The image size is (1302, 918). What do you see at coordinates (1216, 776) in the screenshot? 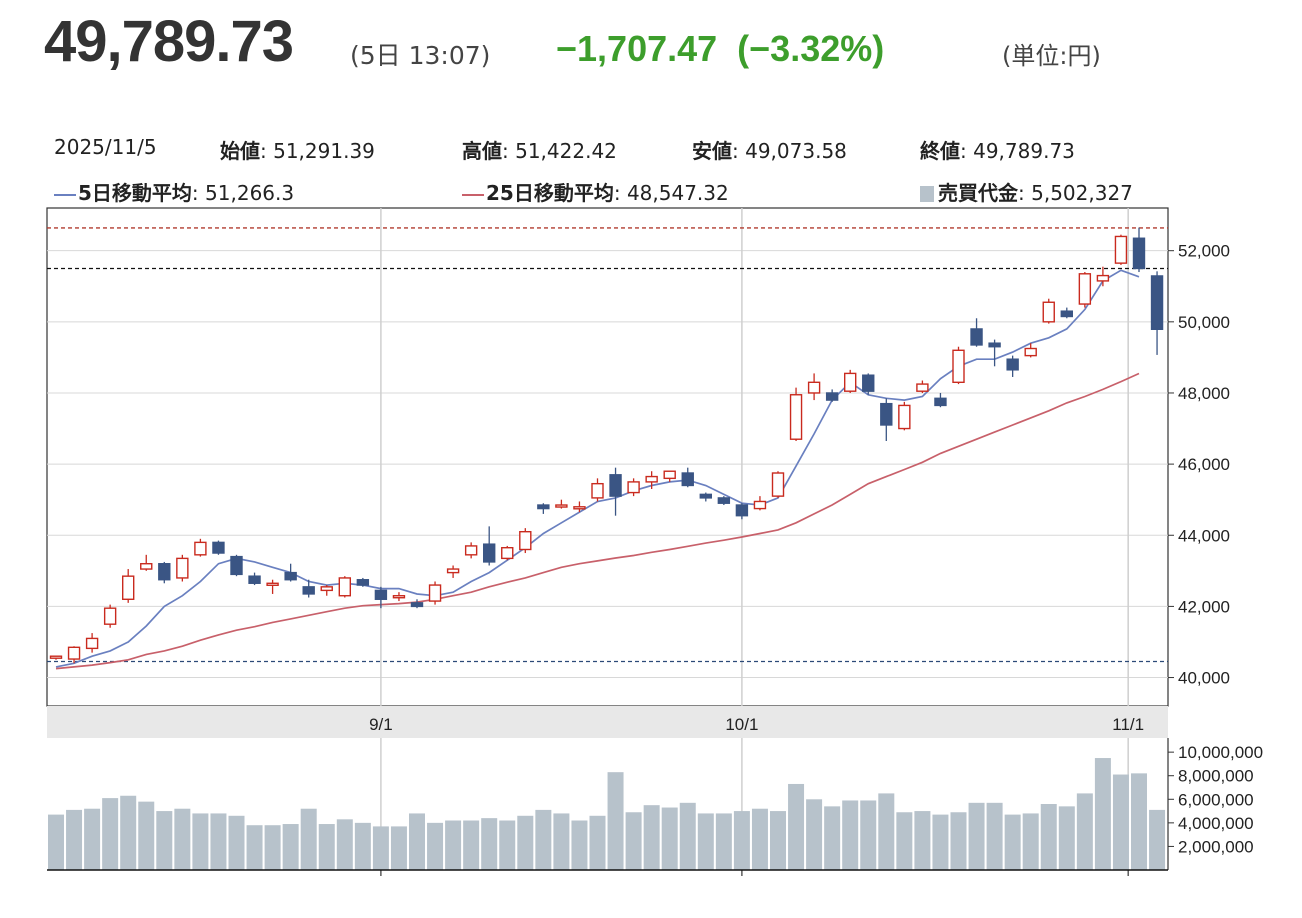
I see `volume-tick-label: 8,000,000` at bounding box center [1216, 776].